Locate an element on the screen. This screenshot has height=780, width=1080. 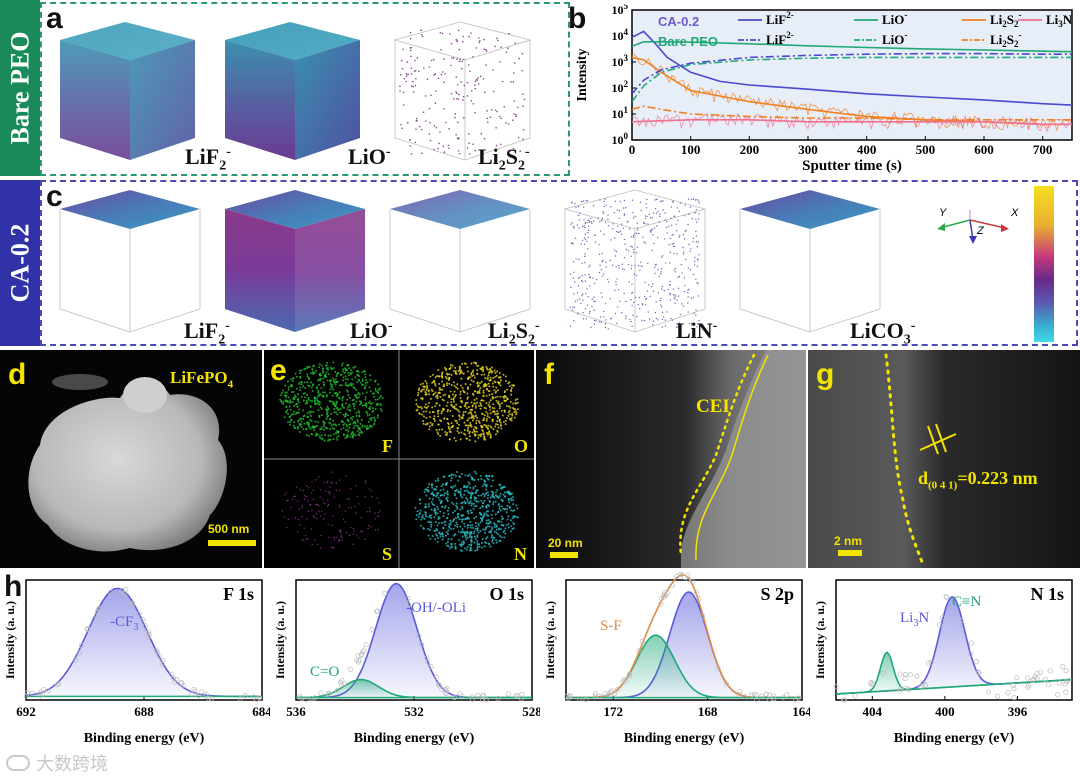
xps-xtick-label: 404 is located at coordinates (873, 711).